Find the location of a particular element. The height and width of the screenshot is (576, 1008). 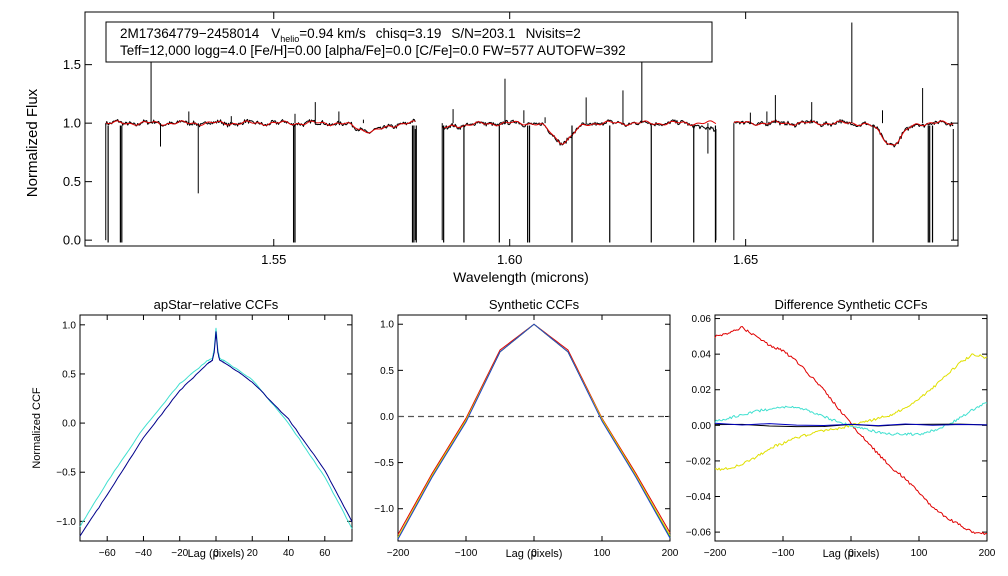

difference-ccf-series-red-line is located at coordinates (851, 430).